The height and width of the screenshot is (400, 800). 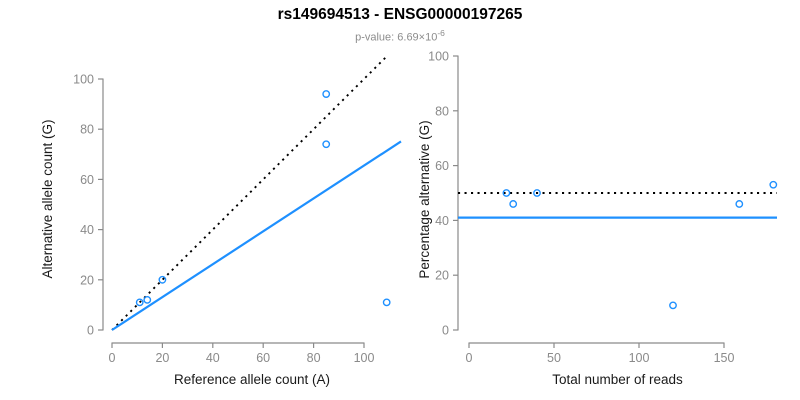 I want to click on figure-title: rs149694513 - ENSG00000197265, so click(x=400, y=14).